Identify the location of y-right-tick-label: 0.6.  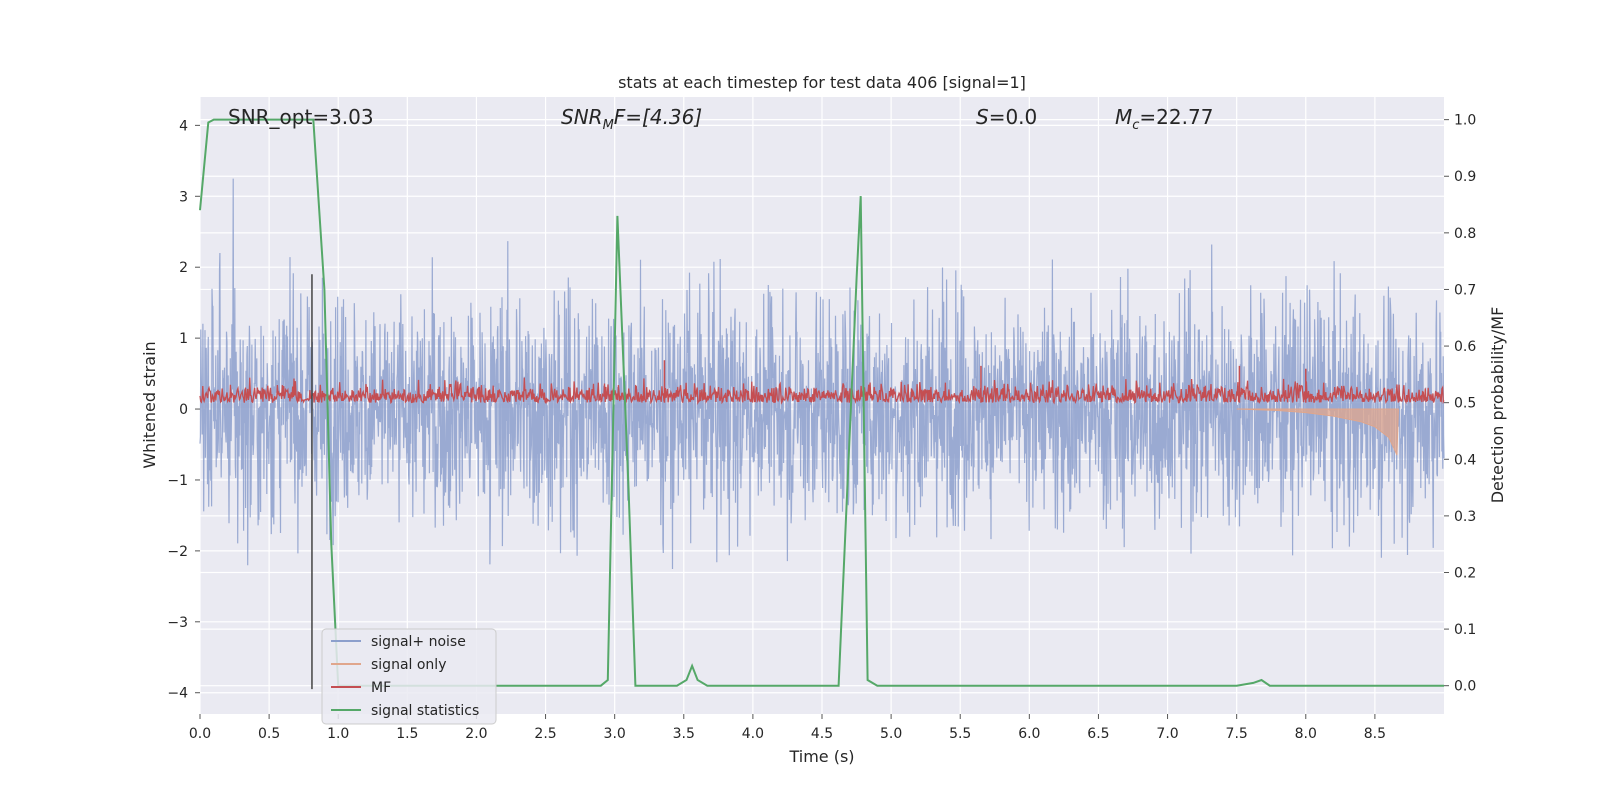
(1465, 347).